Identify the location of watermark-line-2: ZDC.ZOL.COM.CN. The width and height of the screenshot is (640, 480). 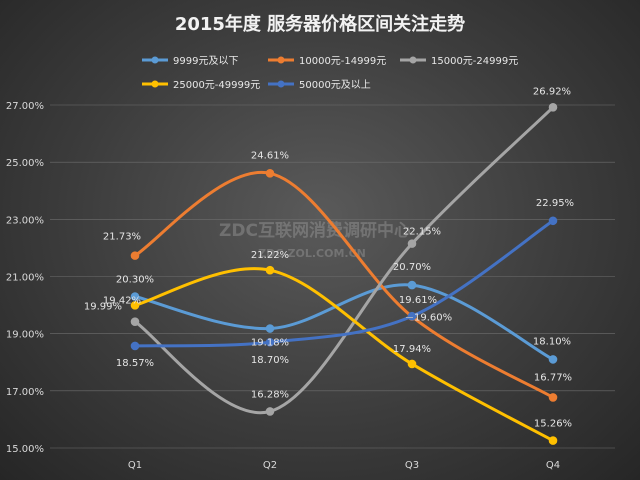
(312, 253).